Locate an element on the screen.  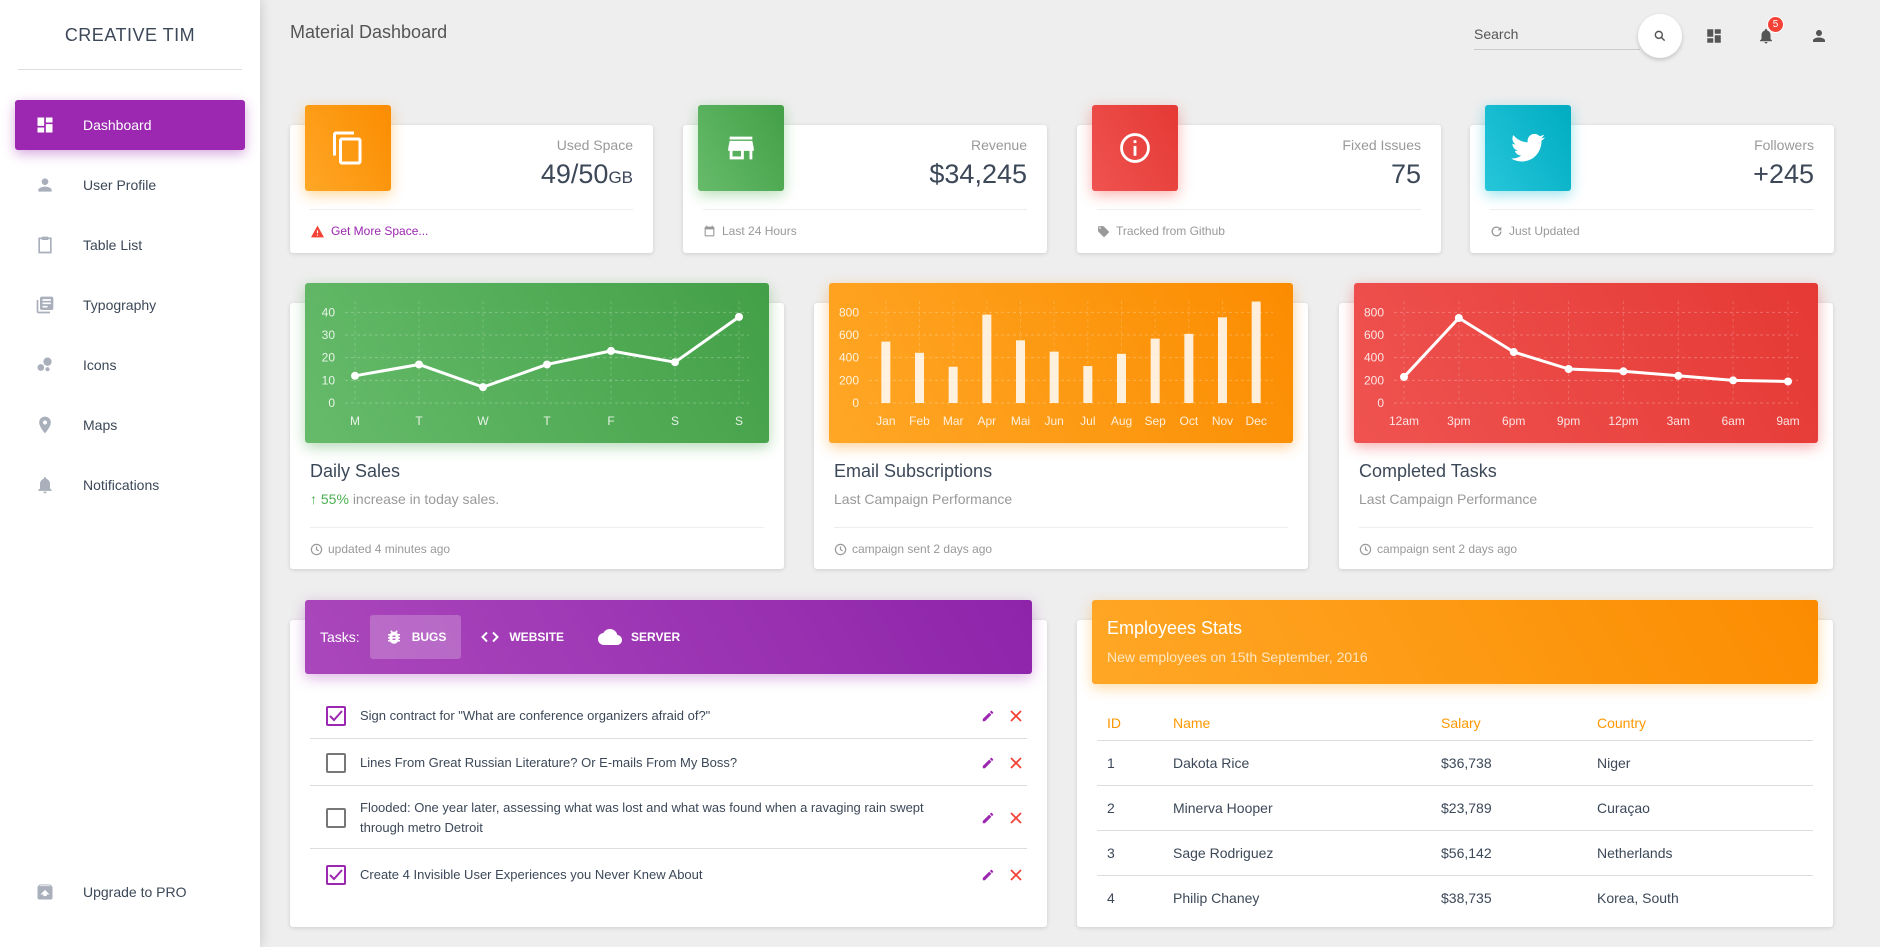
stat-value-number: 49/50 is located at coordinates (574, 174).